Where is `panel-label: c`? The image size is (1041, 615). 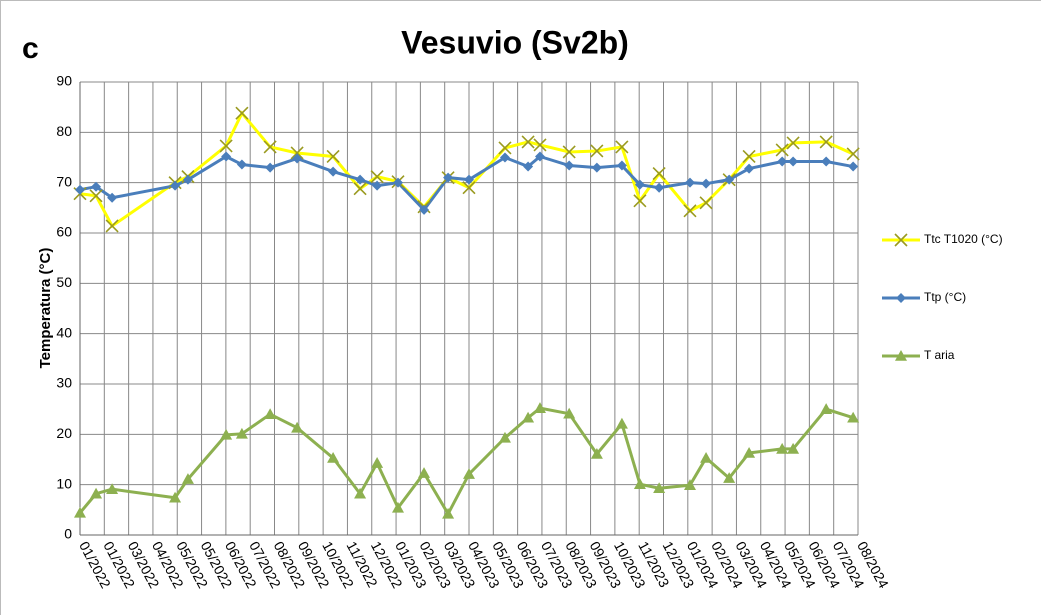 panel-label: c is located at coordinates (30, 48).